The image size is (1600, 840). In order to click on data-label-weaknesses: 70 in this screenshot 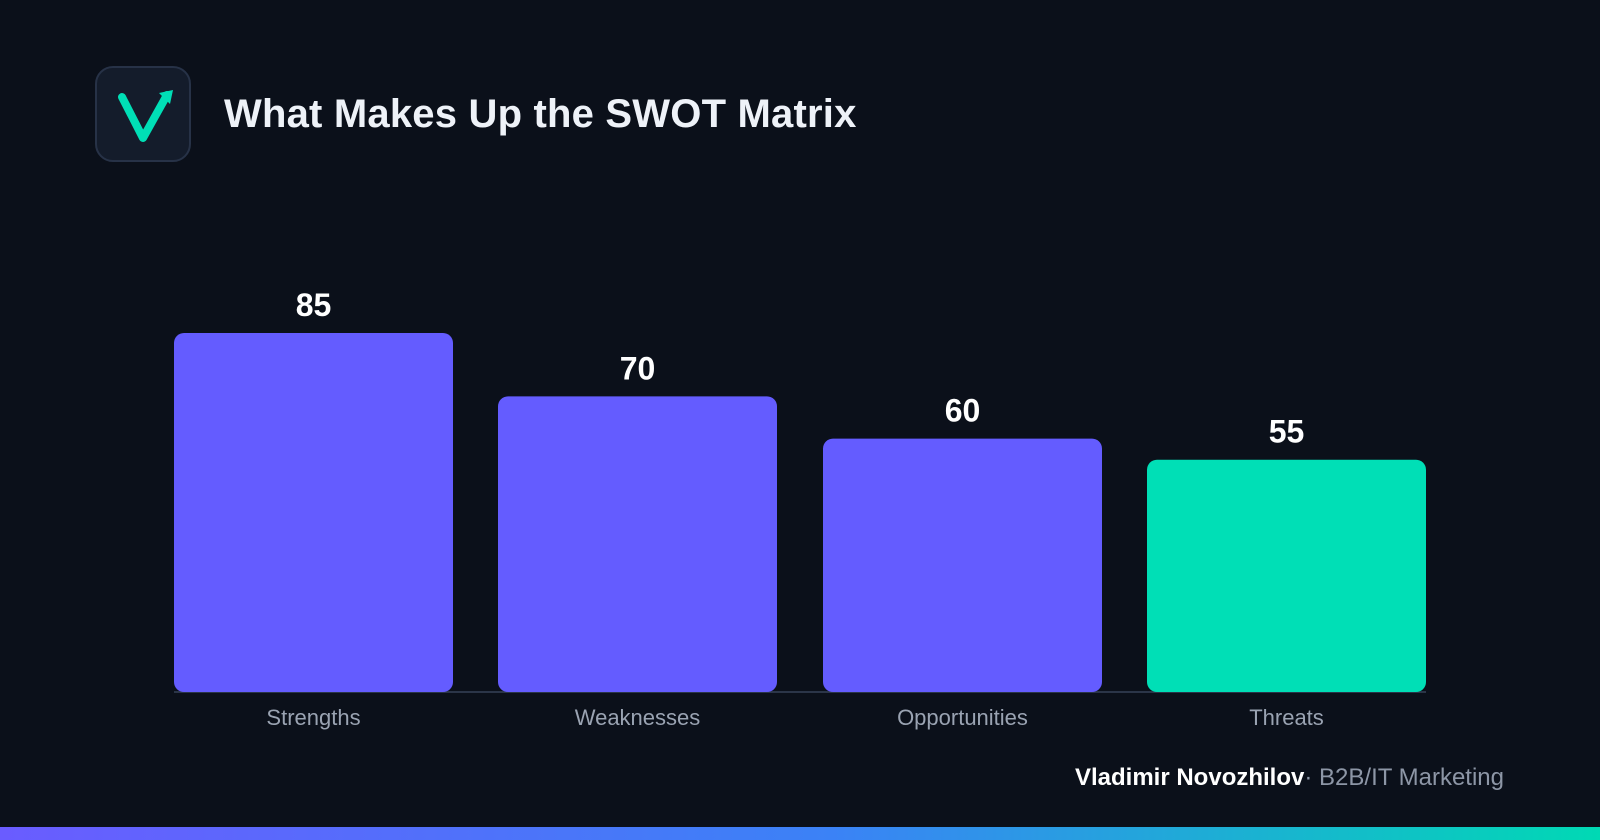, I will do `click(638, 368)`.